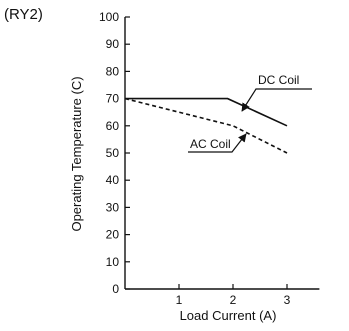  What do you see at coordinates (113, 153) in the screenshot?
I see `y-tick-label-50: 50` at bounding box center [113, 153].